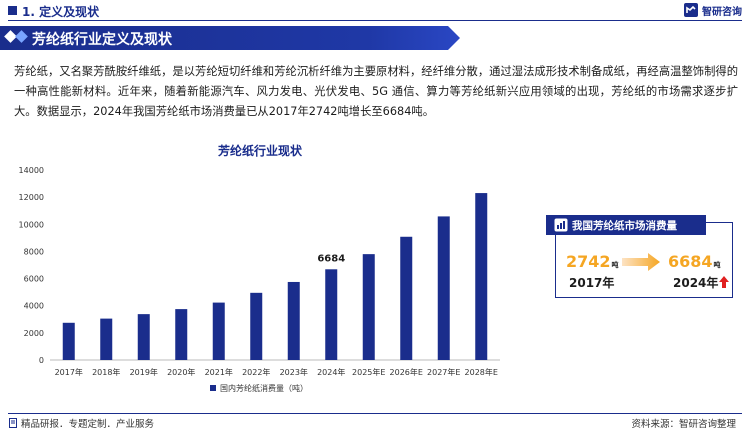  I want to click on x-tick-label-10: 2027年E, so click(443, 372).